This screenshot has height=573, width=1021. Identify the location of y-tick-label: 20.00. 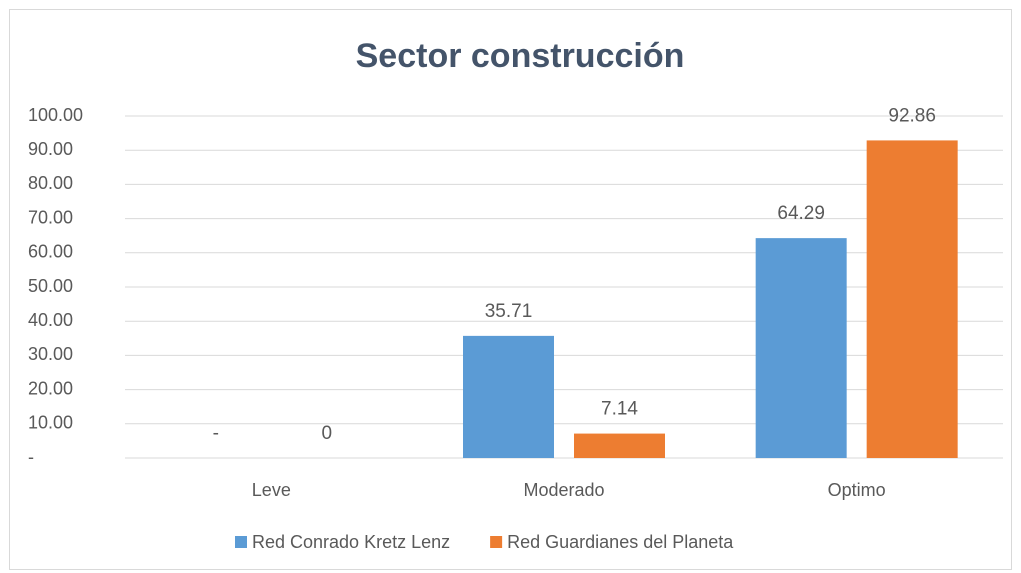
(50, 388).